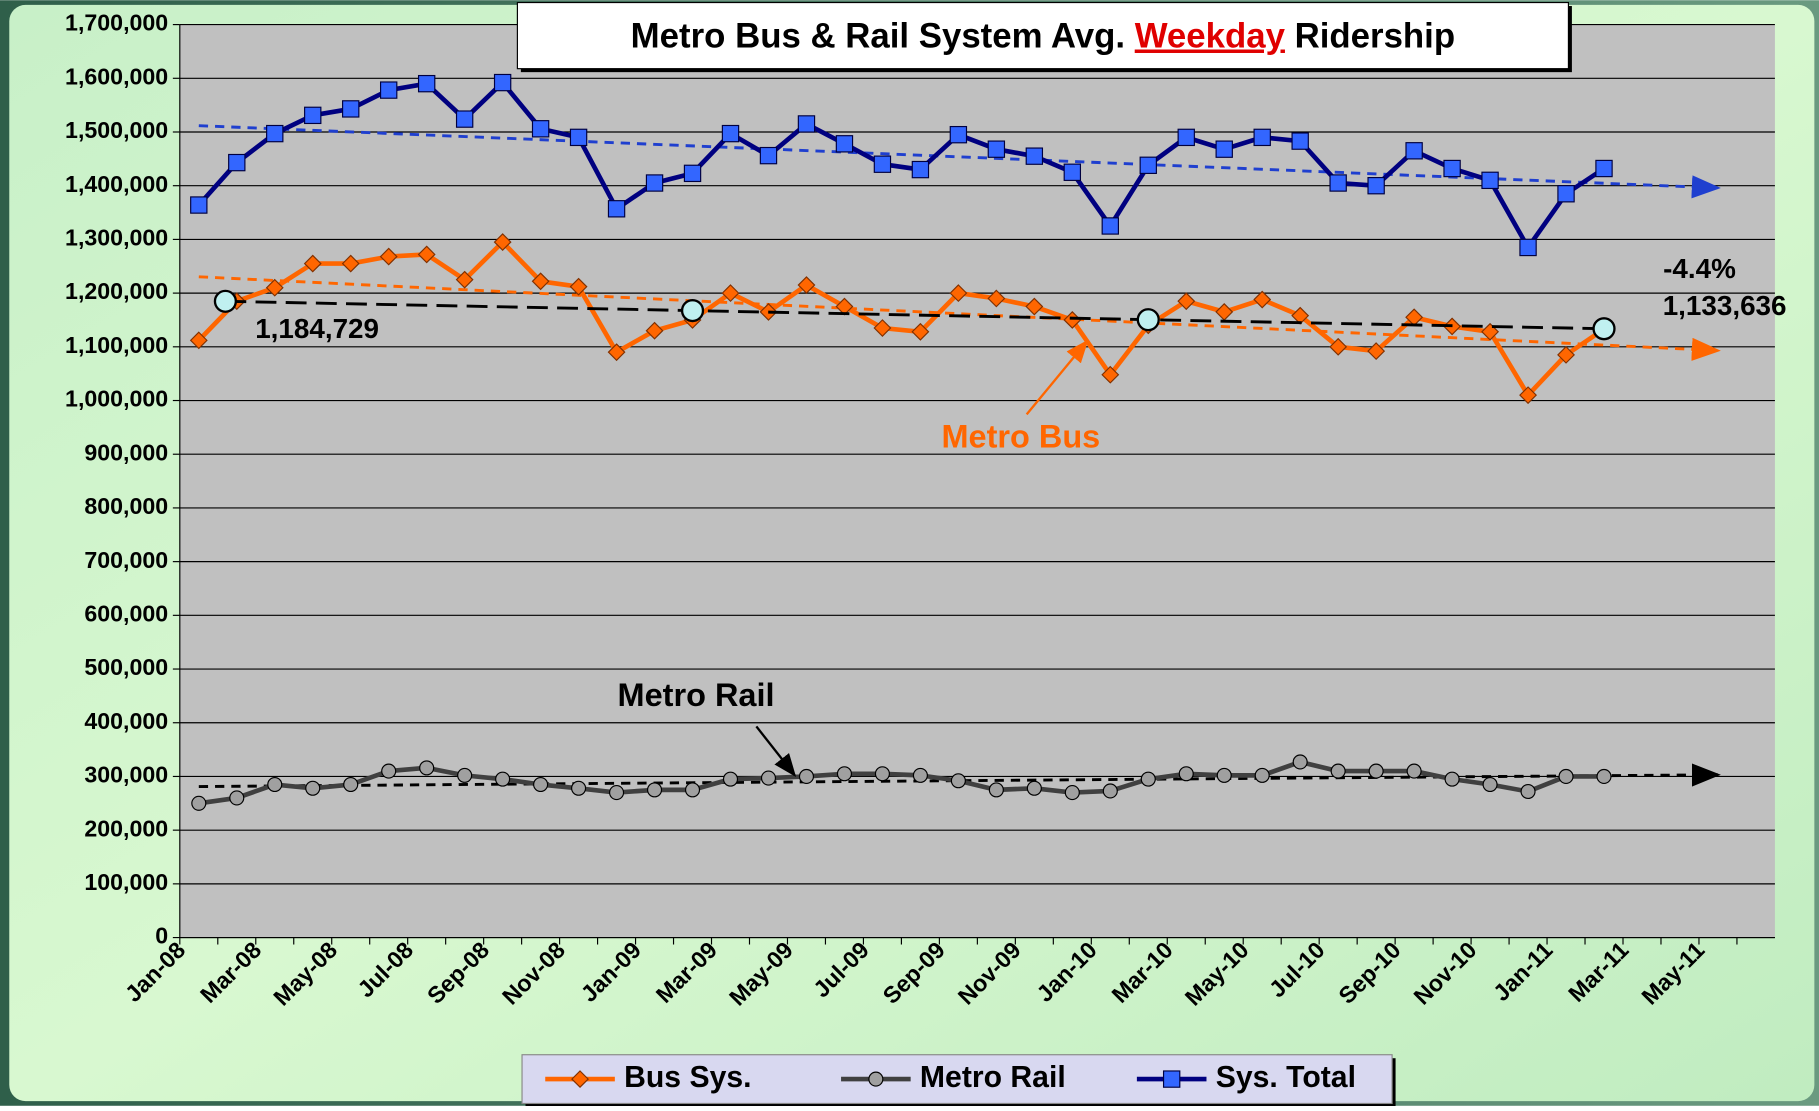 Image resolution: width=1819 pixels, height=1111 pixels. Describe the element at coordinates (1699, 268) in the screenshot. I see `annotation: -4.4%` at that location.